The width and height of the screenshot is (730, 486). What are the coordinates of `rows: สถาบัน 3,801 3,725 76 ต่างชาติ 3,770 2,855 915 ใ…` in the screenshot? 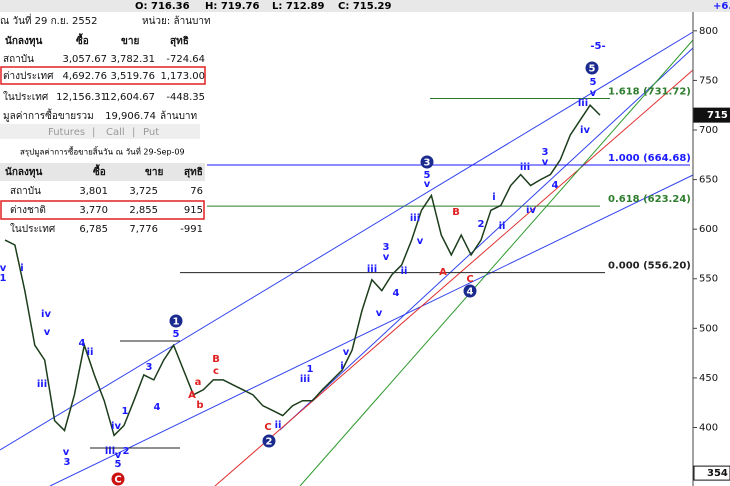 It's located at (106, 210).